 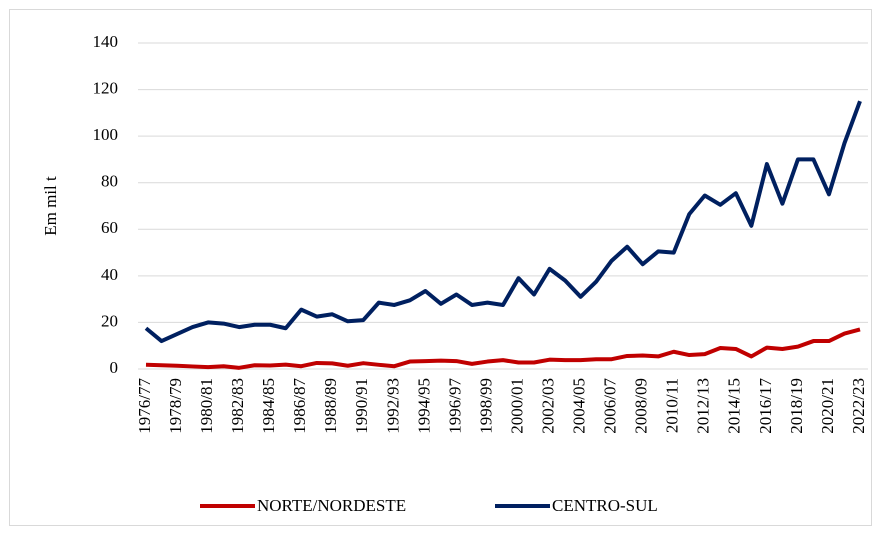 I want to click on y-tick-label: 40, so click(x=109, y=274).